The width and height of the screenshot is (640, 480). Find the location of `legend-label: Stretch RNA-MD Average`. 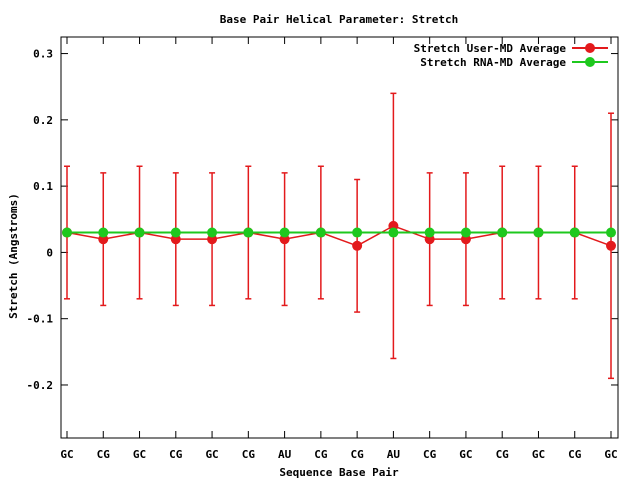

legend-label: Stretch RNA-MD Average is located at coordinates (493, 62).